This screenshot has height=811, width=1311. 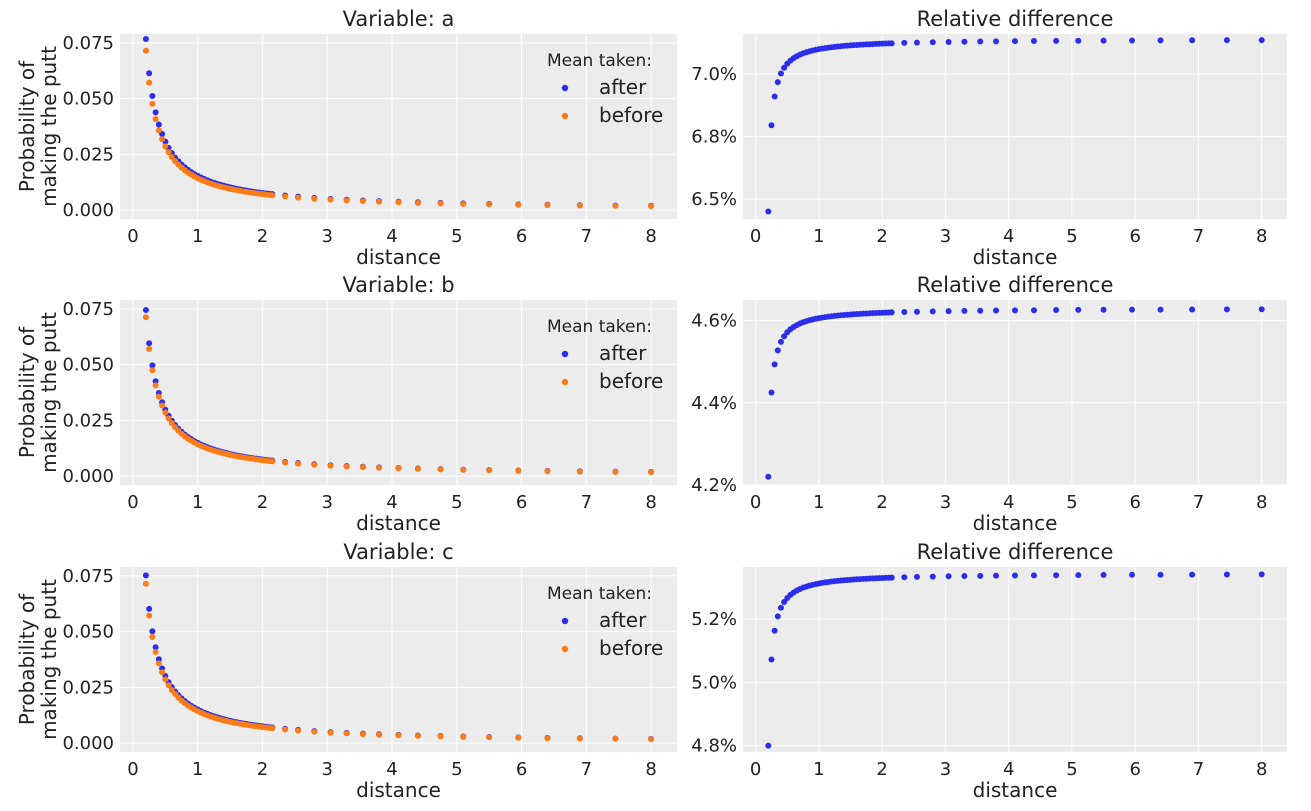 I want to click on x-tick-label: 3, so click(x=945, y=236).